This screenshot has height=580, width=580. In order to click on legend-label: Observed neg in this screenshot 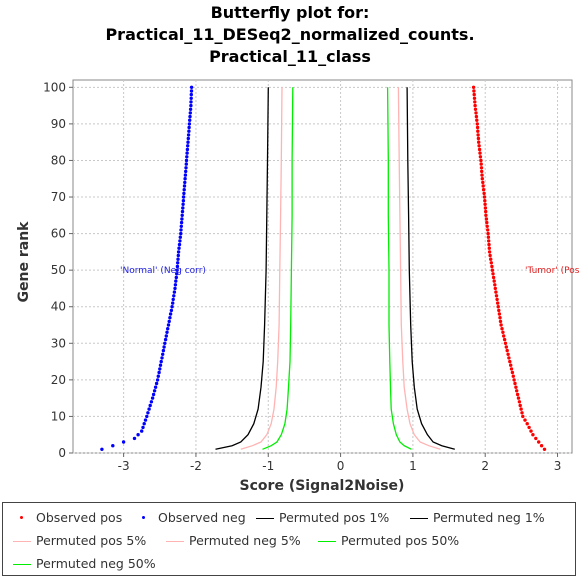, I will do `click(202, 517)`.